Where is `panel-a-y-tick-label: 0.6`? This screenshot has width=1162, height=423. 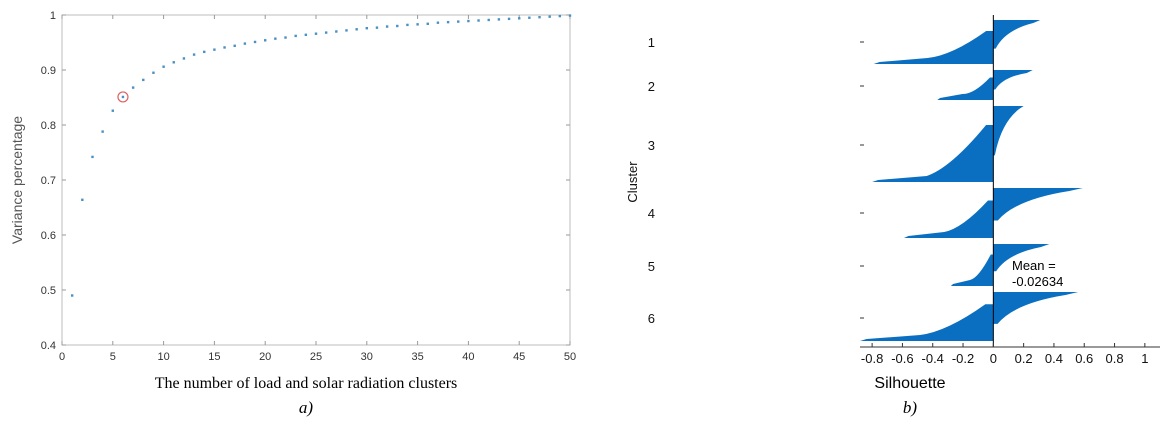 panel-a-y-tick-label: 0.6 is located at coordinates (48, 236).